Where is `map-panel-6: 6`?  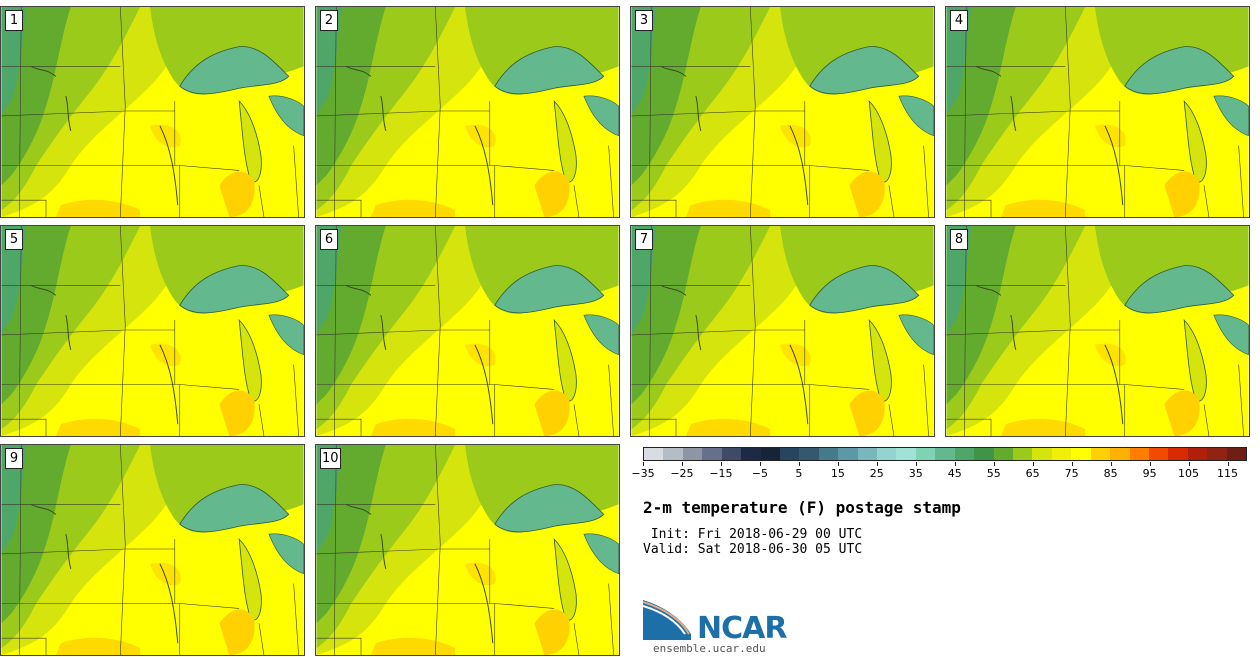
map-panel-6: 6 is located at coordinates (467, 331).